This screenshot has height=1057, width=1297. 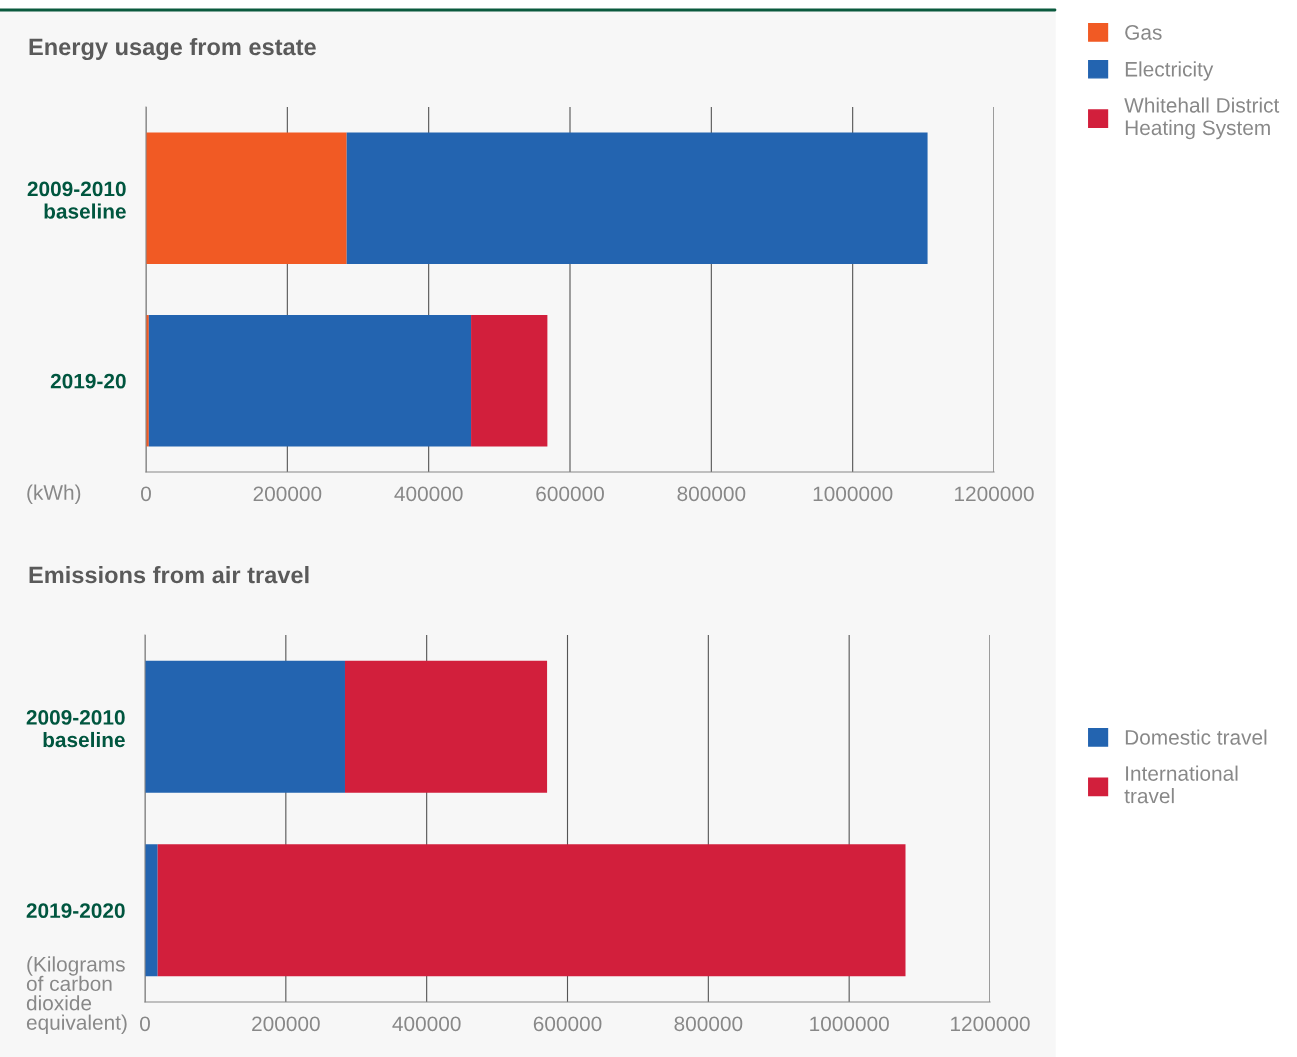 What do you see at coordinates (88, 381) in the screenshot?
I see `y-tick-label: 2019-20` at bounding box center [88, 381].